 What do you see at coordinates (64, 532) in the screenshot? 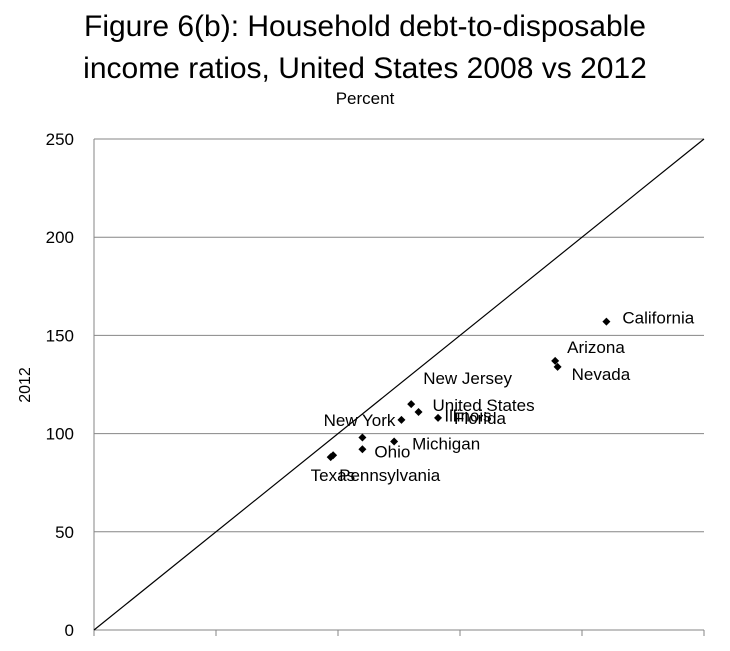
I see `y-tick-label: 50` at bounding box center [64, 532].